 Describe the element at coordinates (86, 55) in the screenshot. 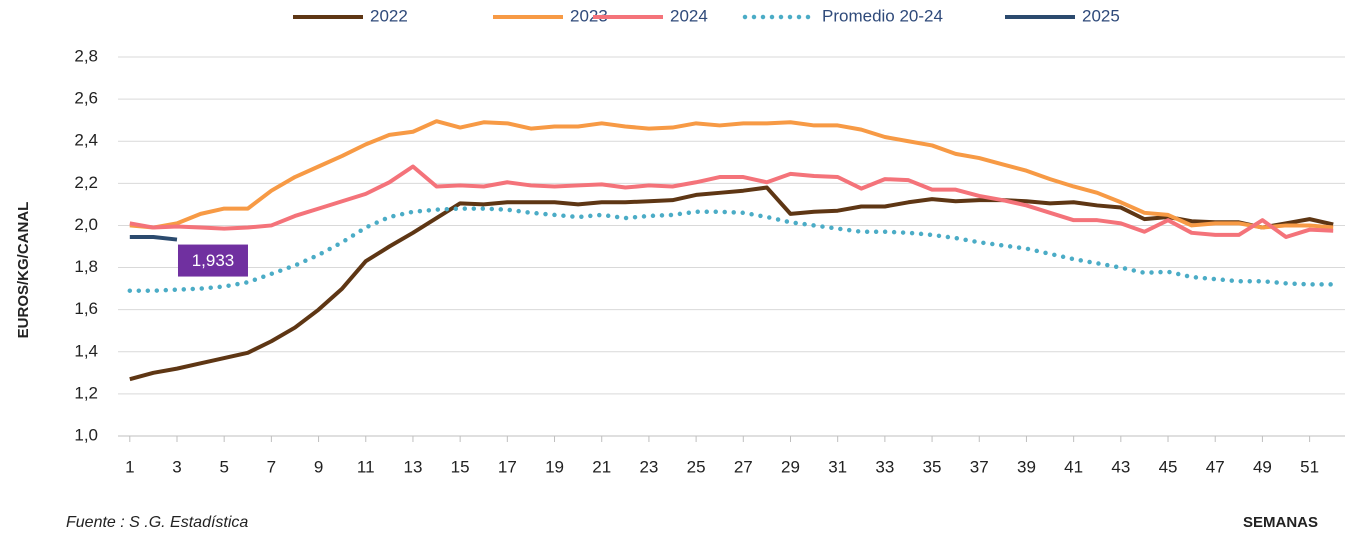

I see `y-tick-label: 2,8` at that location.